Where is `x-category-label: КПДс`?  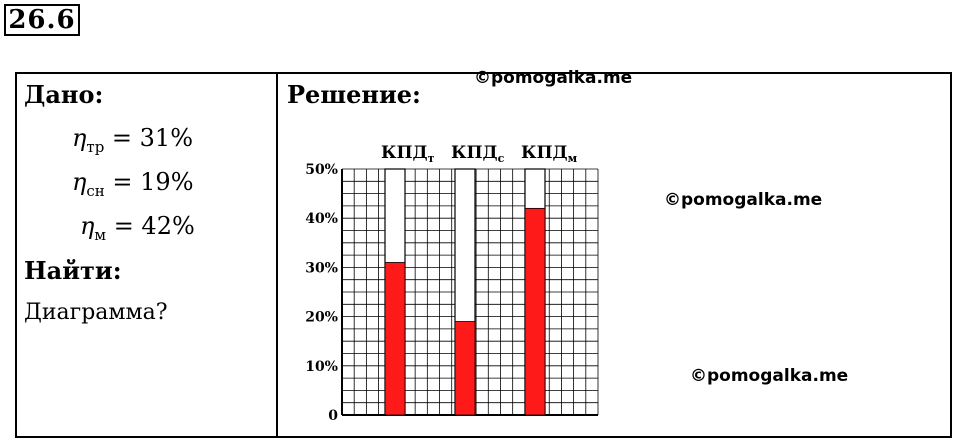
x-category-label: КПДс is located at coordinates (478, 154).